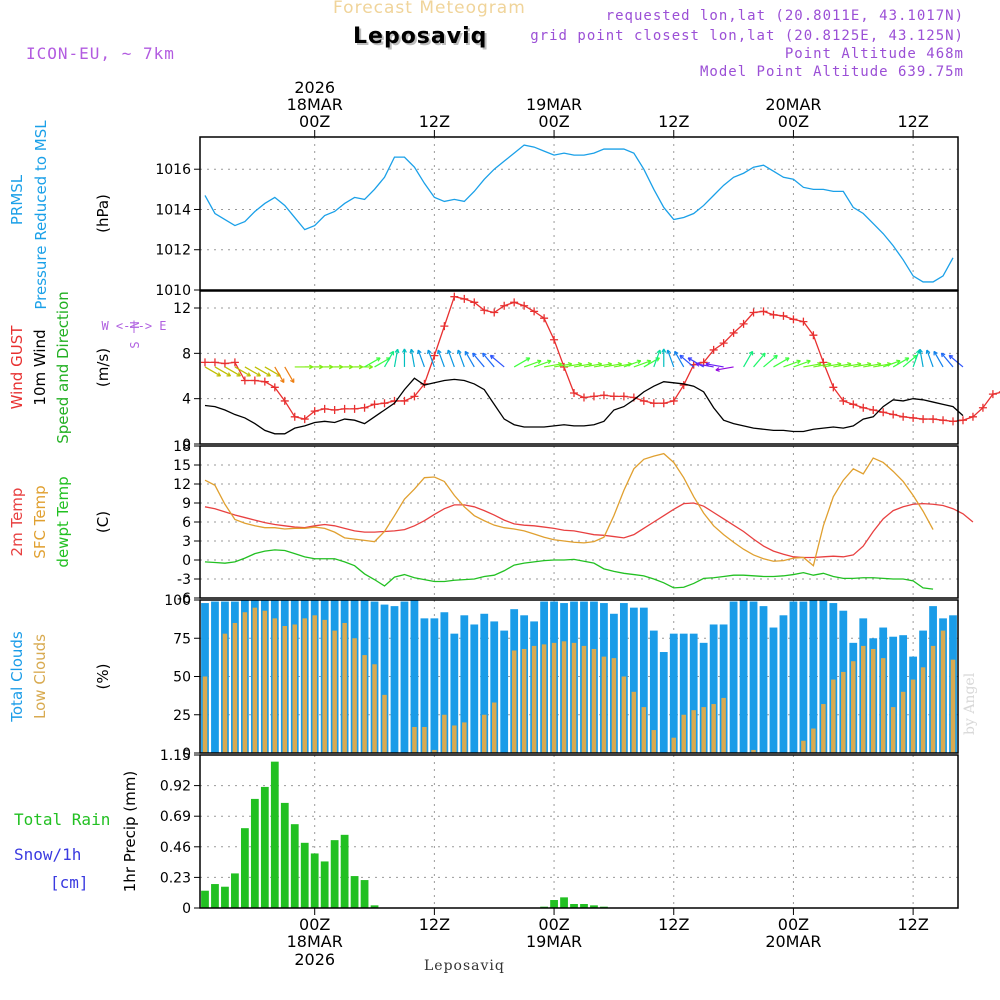  What do you see at coordinates (186, 354) in the screenshot?
I see `y-tick-label: 8` at bounding box center [186, 354].